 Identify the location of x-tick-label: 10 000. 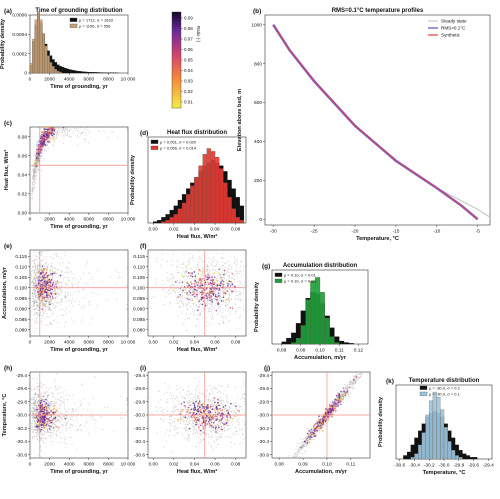
(128, 80).